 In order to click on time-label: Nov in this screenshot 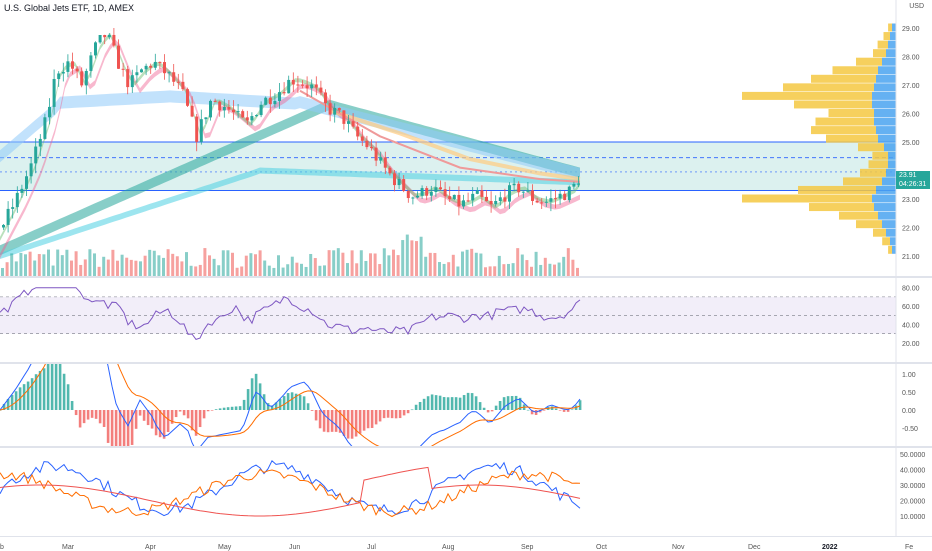, I will do `click(678, 547)`.